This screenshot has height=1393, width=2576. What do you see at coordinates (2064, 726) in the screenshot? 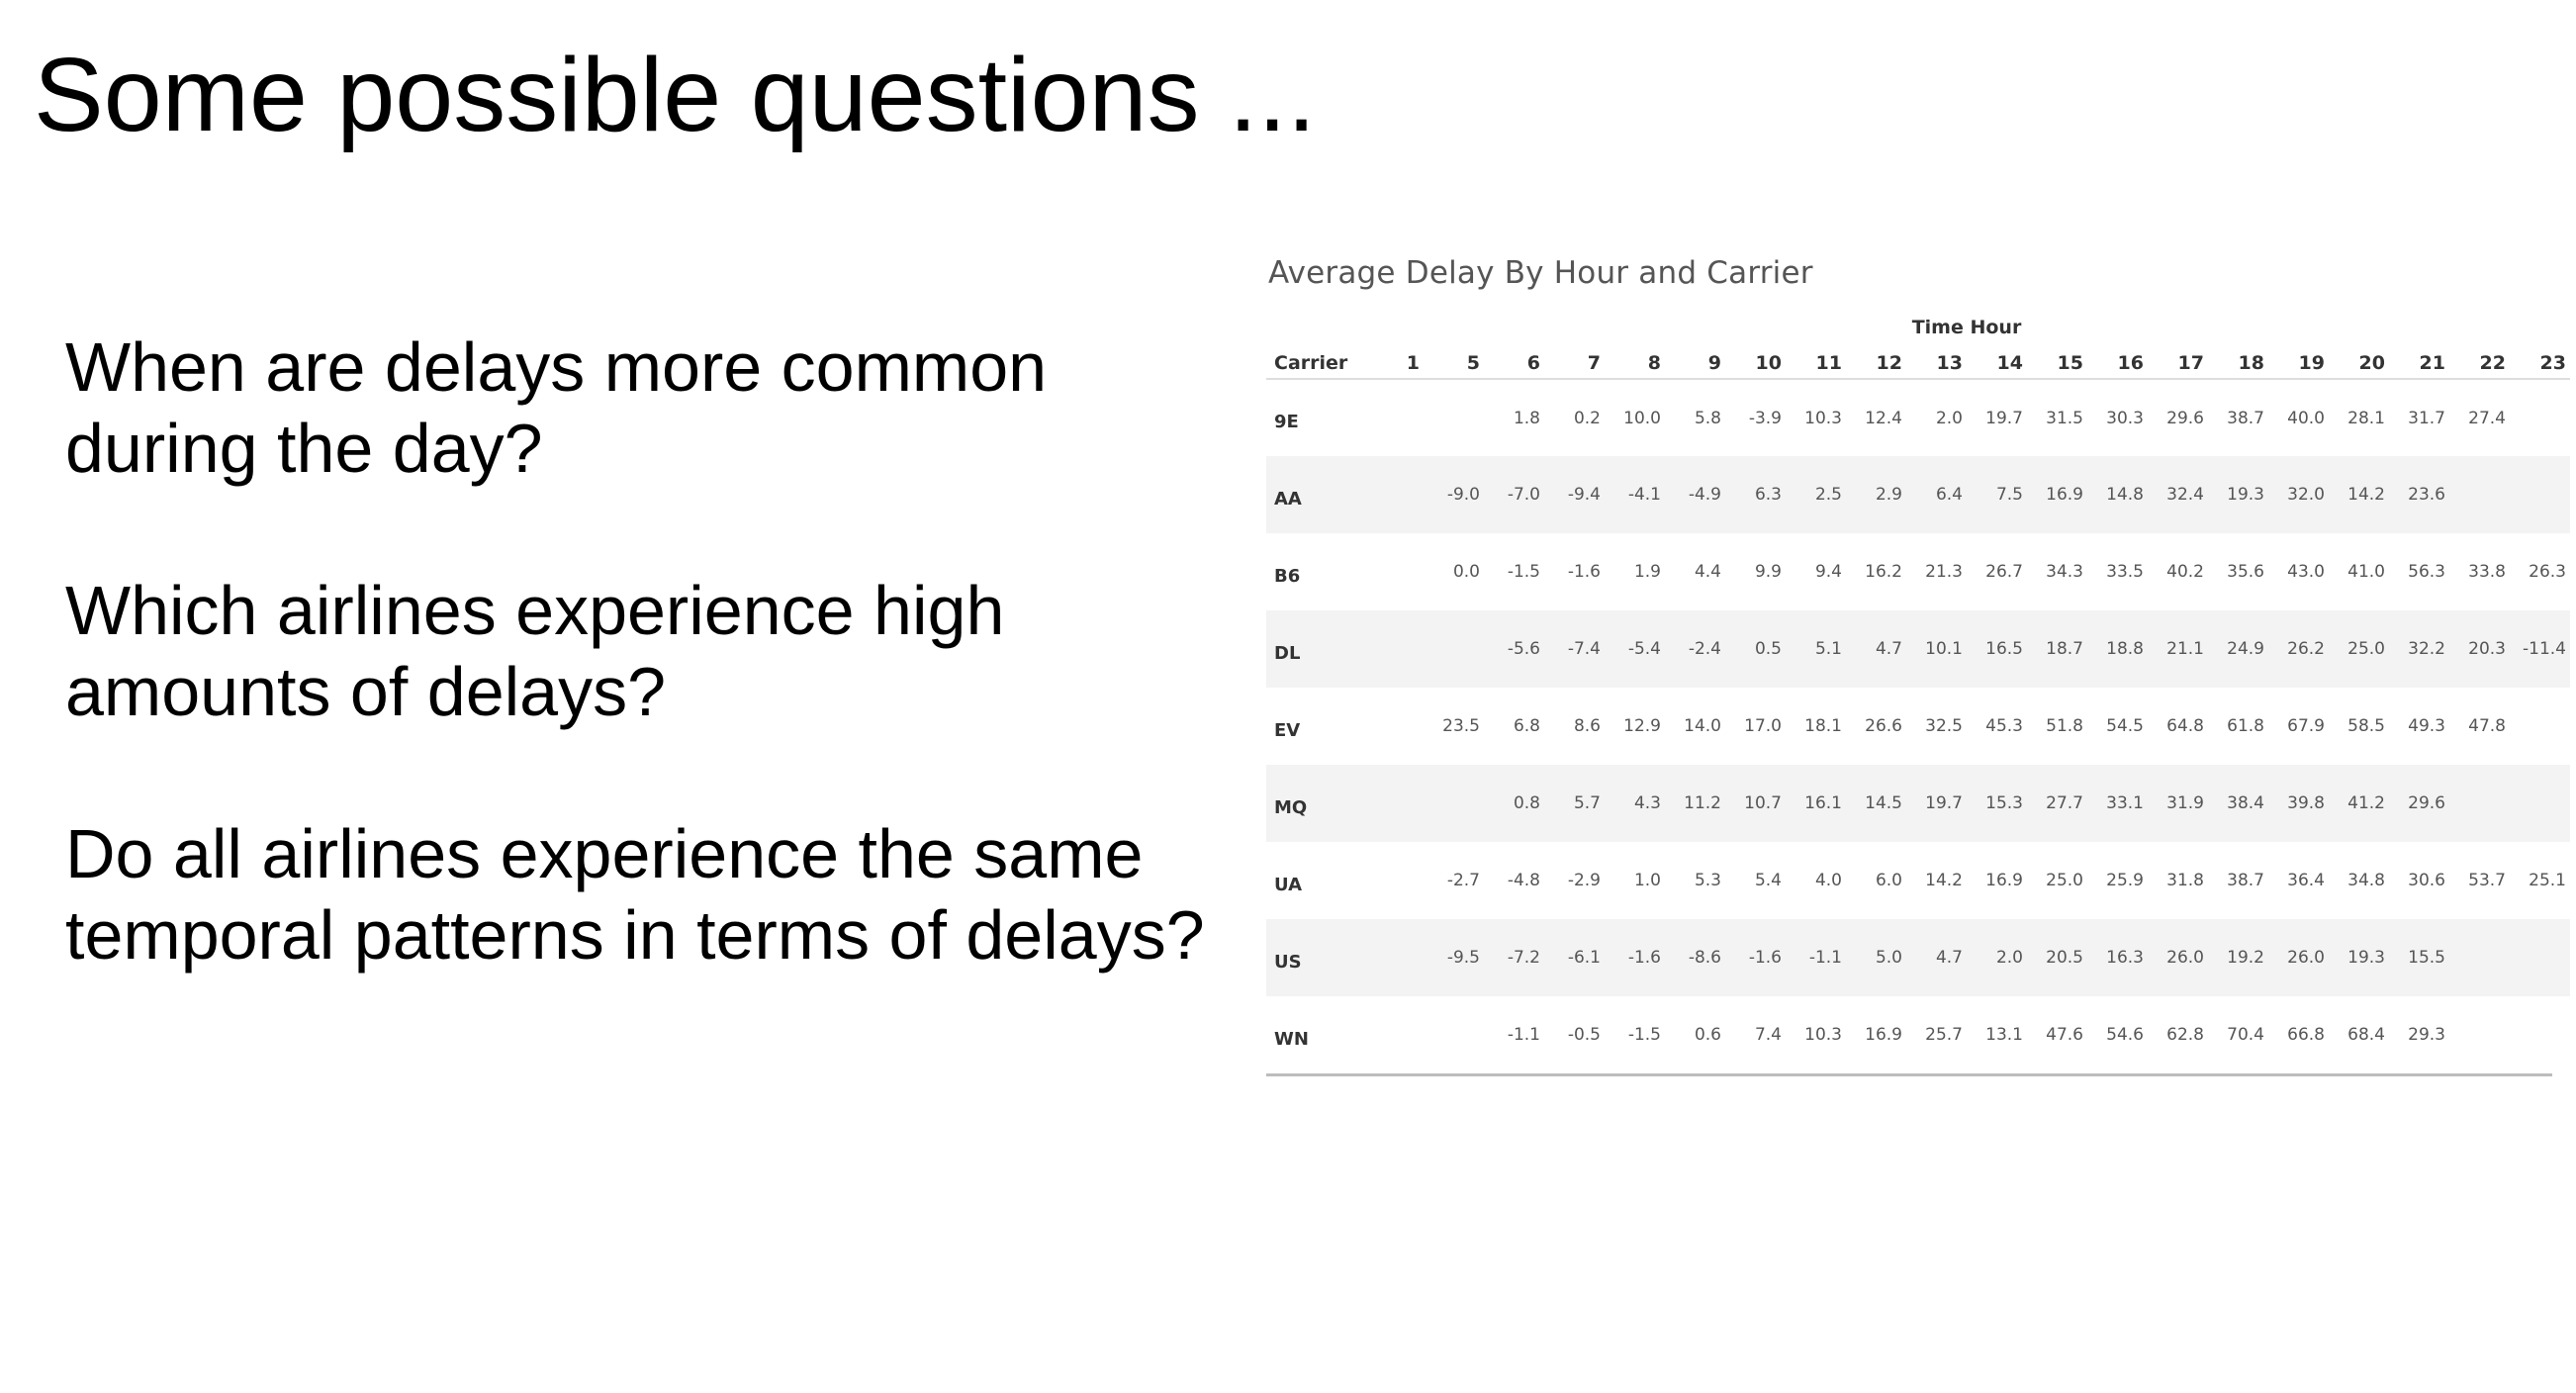
I see `delay-cell: 51.8` at bounding box center [2064, 726].